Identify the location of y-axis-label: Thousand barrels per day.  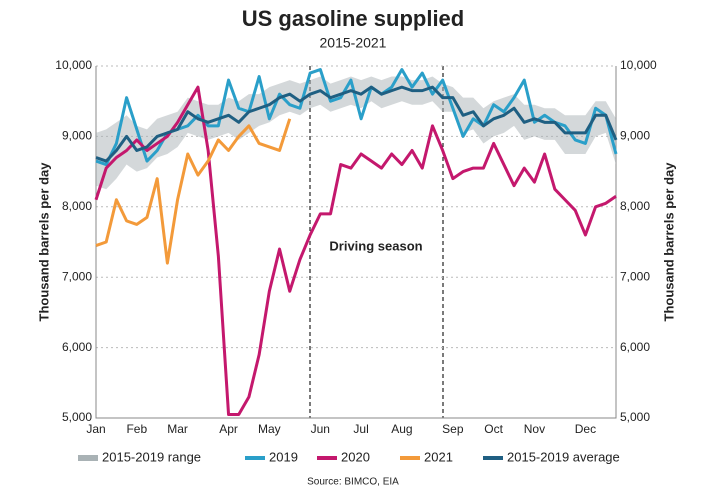
(43, 242).